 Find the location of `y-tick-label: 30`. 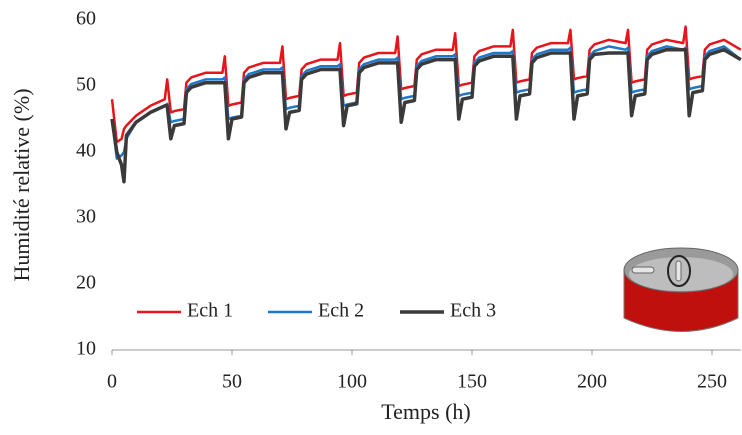

y-tick-label: 30 is located at coordinates (86, 217).